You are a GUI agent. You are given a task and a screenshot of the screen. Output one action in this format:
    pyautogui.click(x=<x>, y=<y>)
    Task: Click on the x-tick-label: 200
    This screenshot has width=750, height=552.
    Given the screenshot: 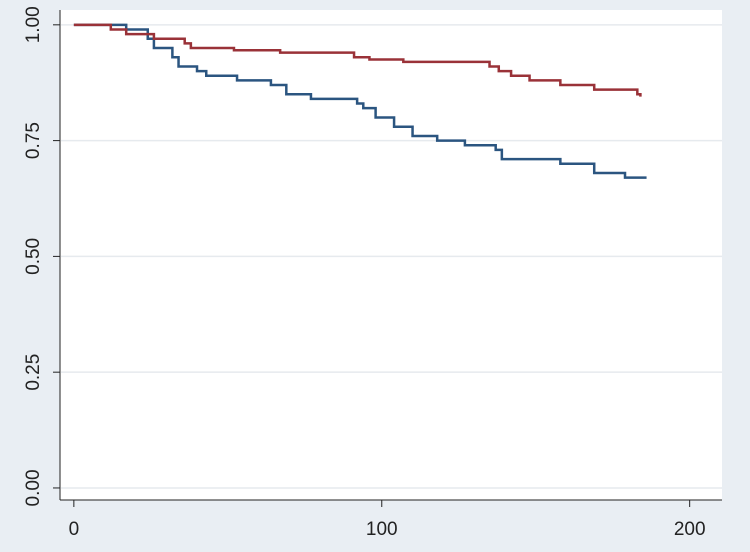 What is the action you would take?
    pyautogui.click(x=690, y=529)
    